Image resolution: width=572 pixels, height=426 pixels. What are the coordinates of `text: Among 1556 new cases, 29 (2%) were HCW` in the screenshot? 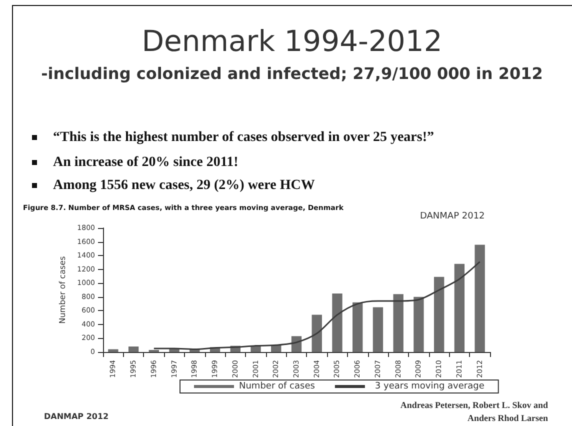 It's located at (183, 186).